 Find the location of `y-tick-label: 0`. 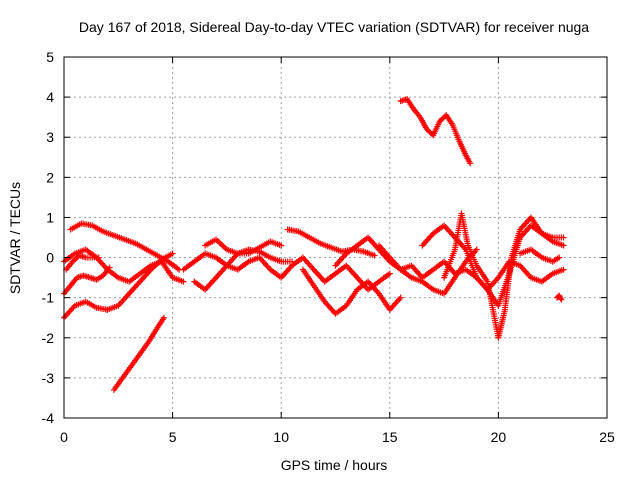

y-tick-label: 0 is located at coordinates (50, 258).